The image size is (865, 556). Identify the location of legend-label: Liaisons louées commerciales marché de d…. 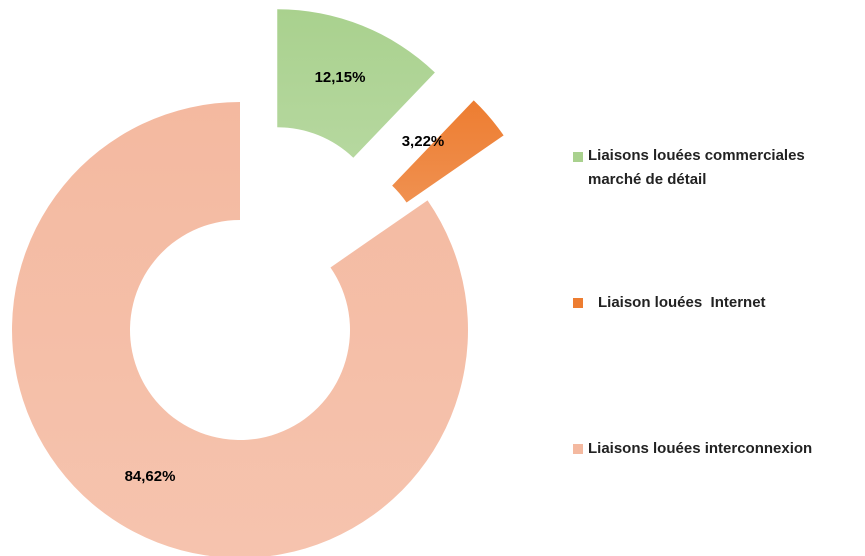
(696, 167).